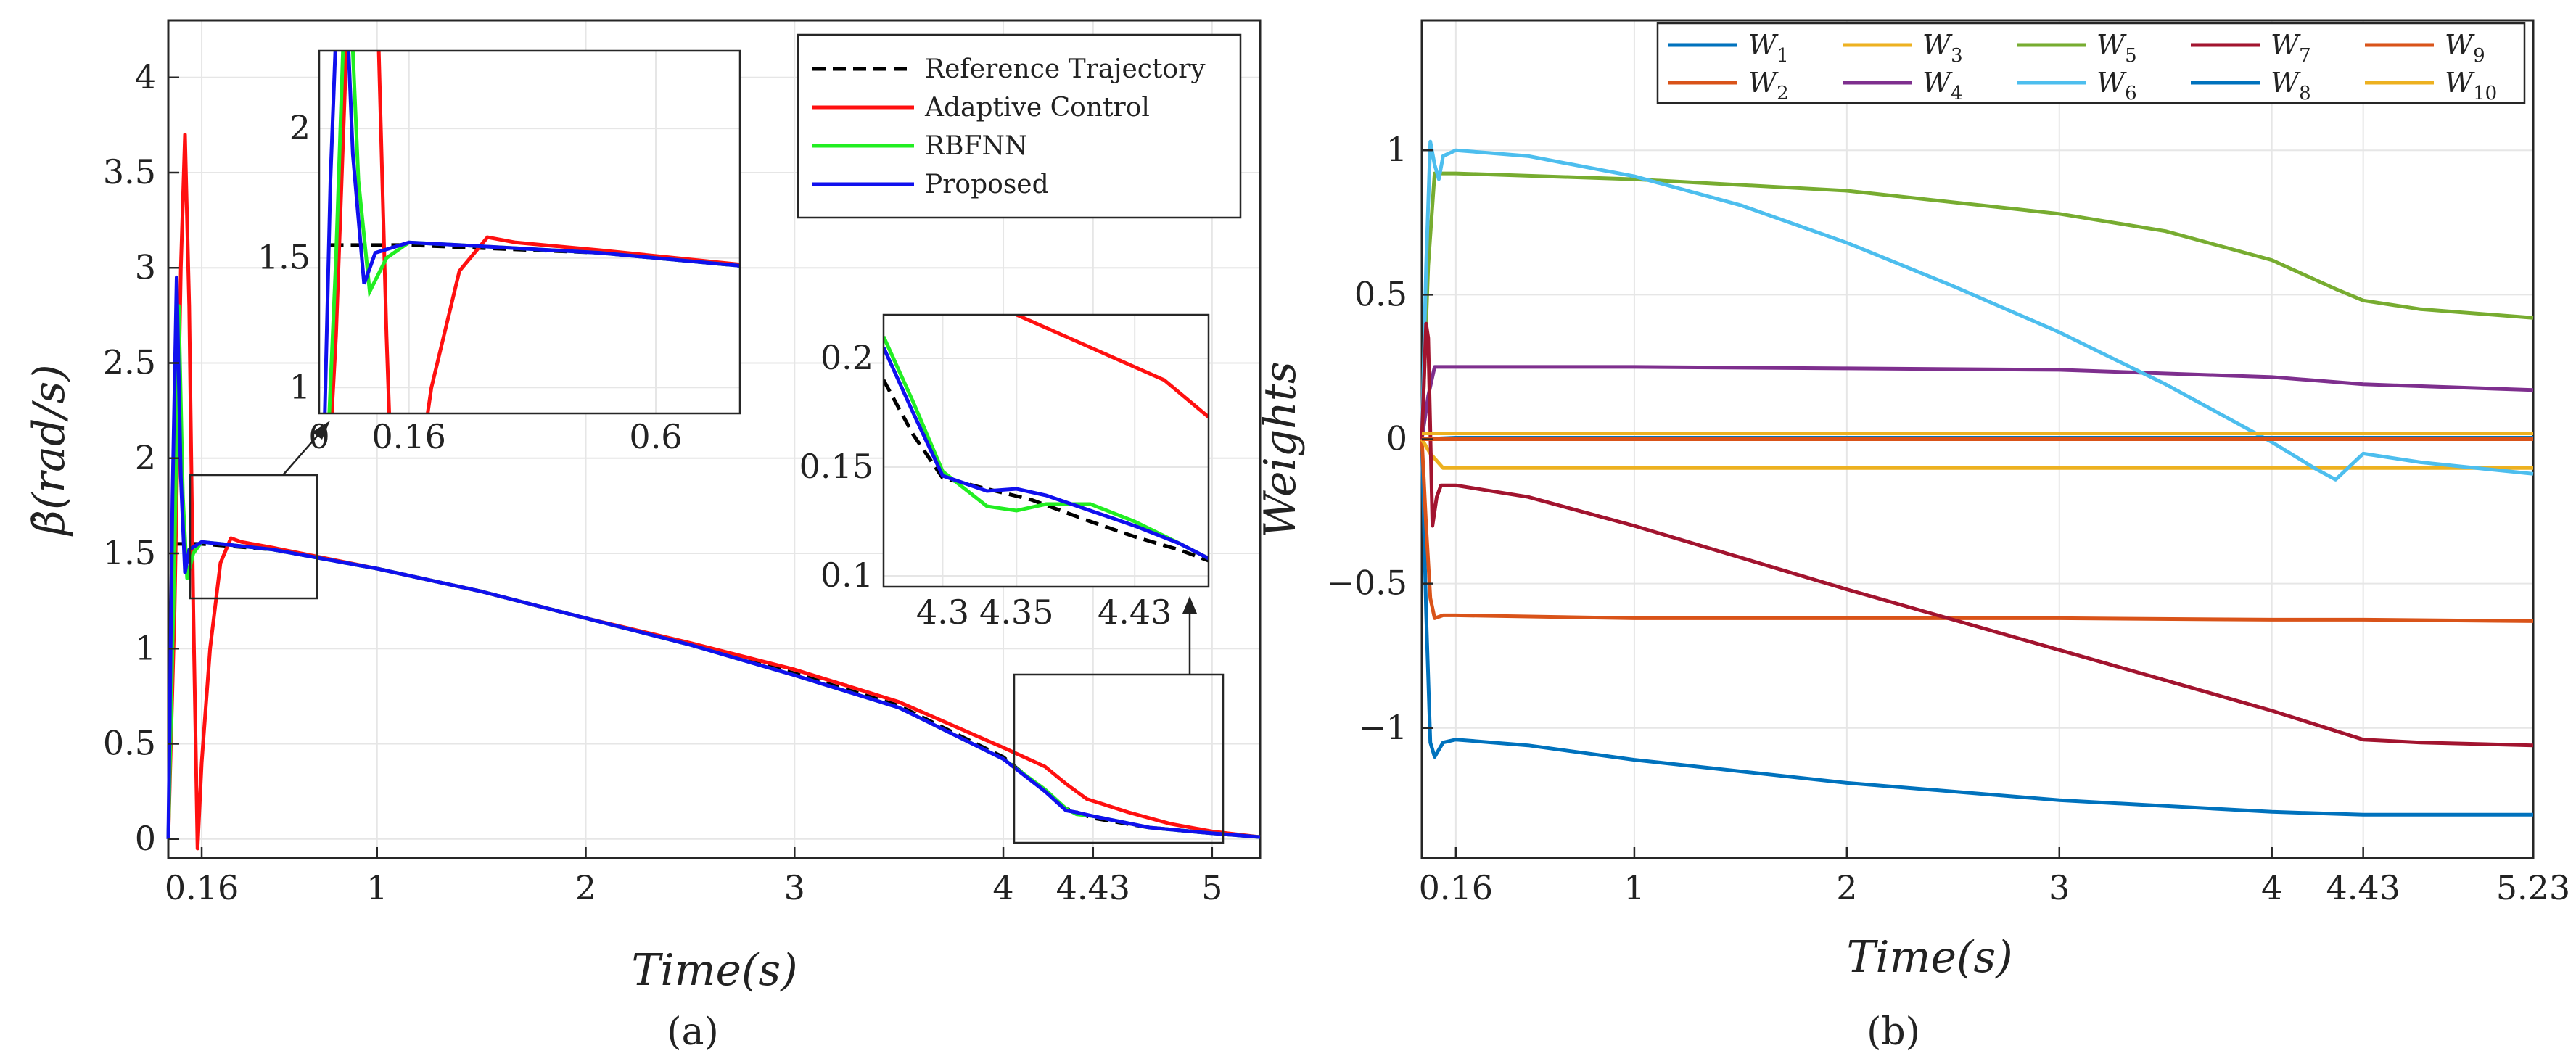 This screenshot has width=2576, height=1064. Describe the element at coordinates (655, 436) in the screenshot. I see `inset-1-x-tick: 0.6` at that location.